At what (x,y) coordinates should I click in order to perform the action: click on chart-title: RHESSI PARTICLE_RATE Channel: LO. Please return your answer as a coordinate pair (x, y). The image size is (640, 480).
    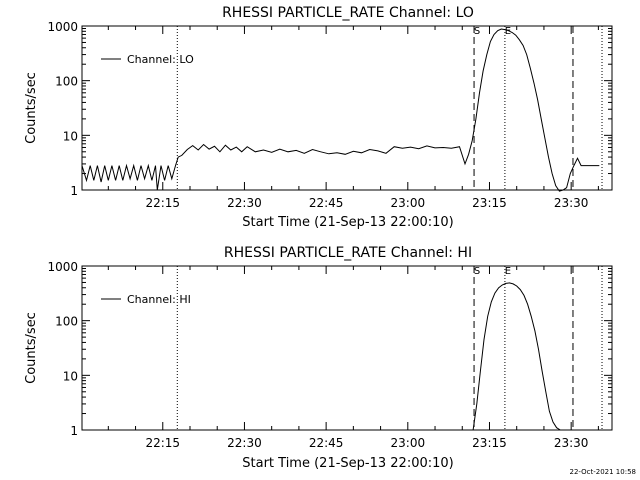
    Looking at the image, I should click on (348, 13).